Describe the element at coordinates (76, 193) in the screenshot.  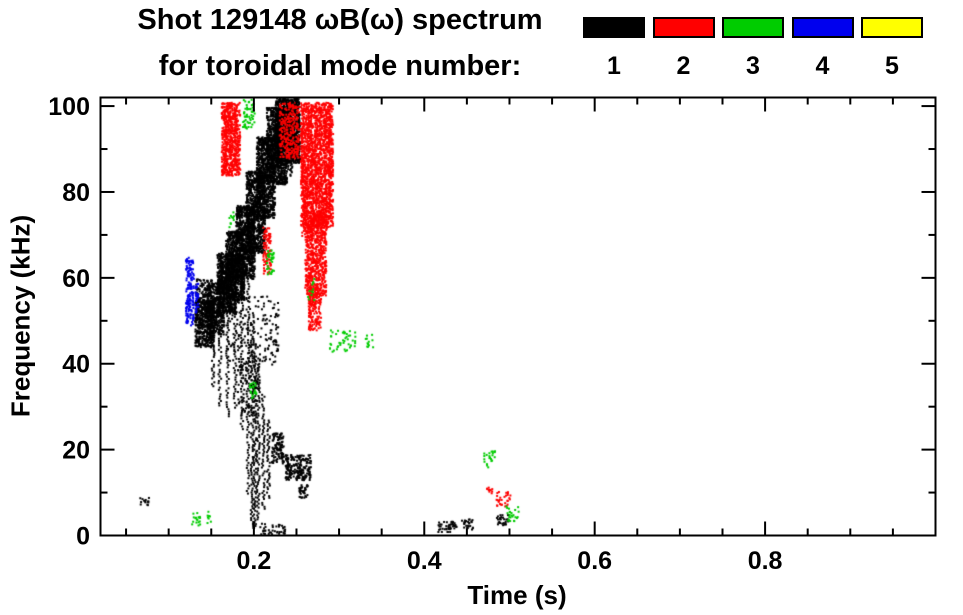
I see `y-tick-label: 80` at that location.